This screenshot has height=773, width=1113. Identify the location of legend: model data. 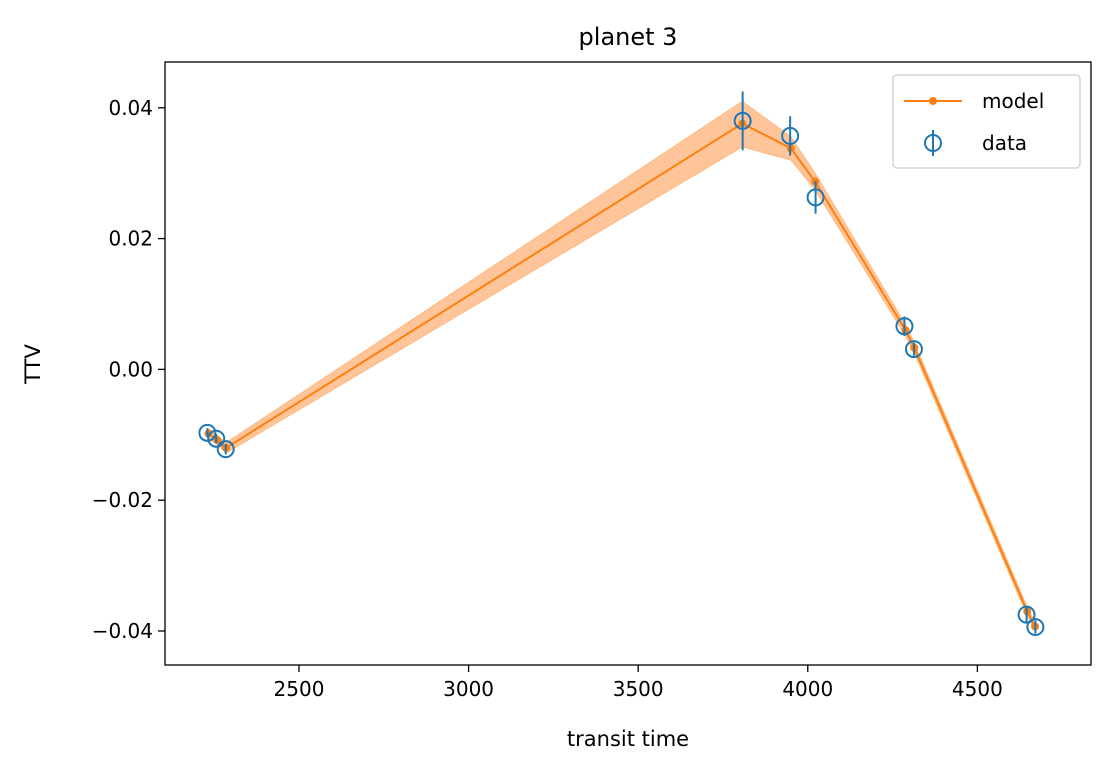
(986, 121).